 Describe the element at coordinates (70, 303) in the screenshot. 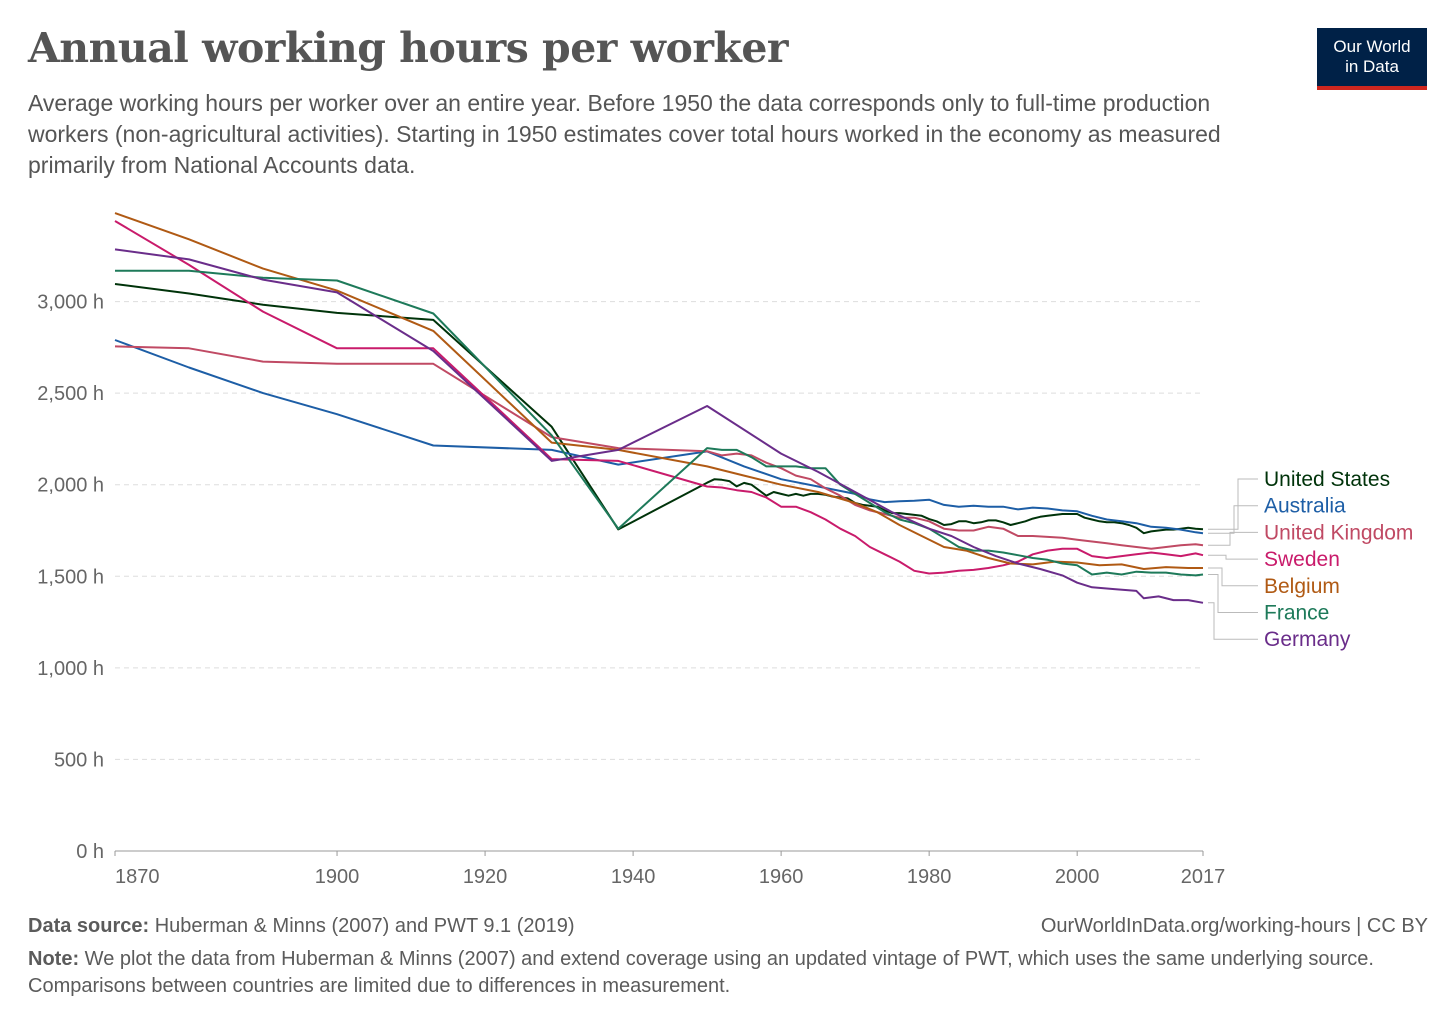

I see `y-tick-label: 3,000 h` at that location.